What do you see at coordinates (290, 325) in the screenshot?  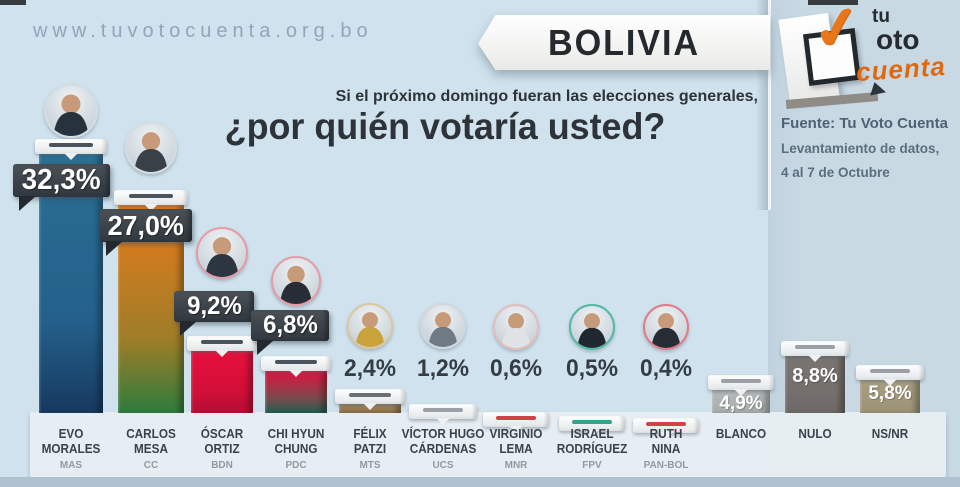 I see `value-badge-chi-hyun-chung: 6,8%` at bounding box center [290, 325].